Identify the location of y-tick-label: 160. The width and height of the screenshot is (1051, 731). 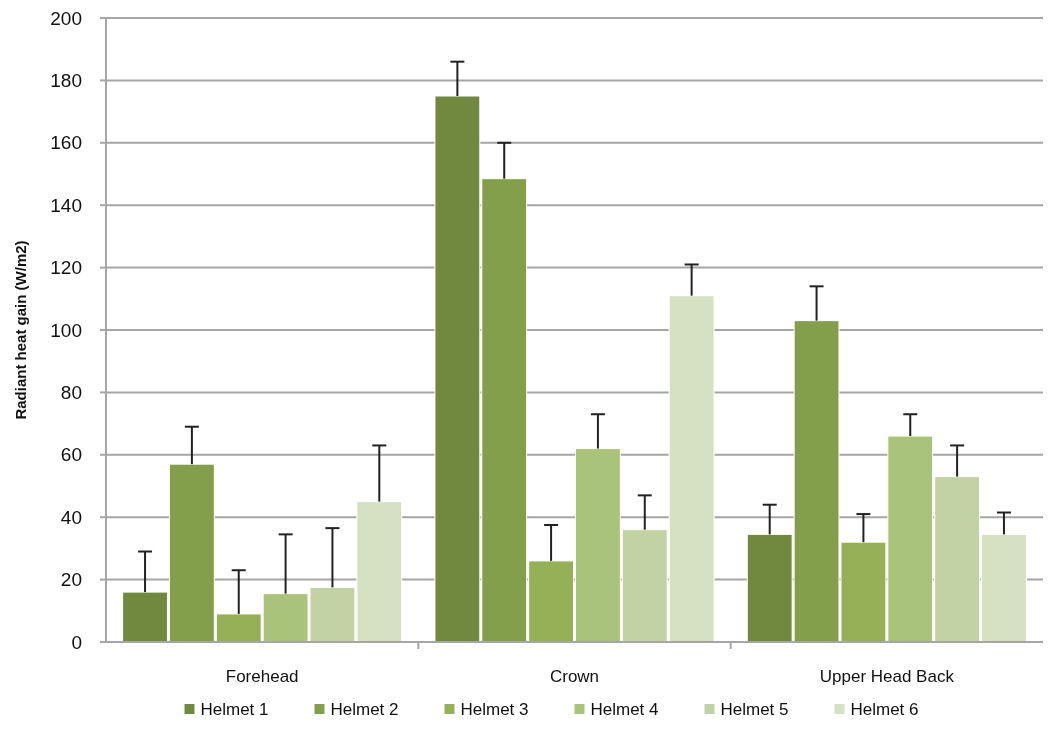
(66, 143).